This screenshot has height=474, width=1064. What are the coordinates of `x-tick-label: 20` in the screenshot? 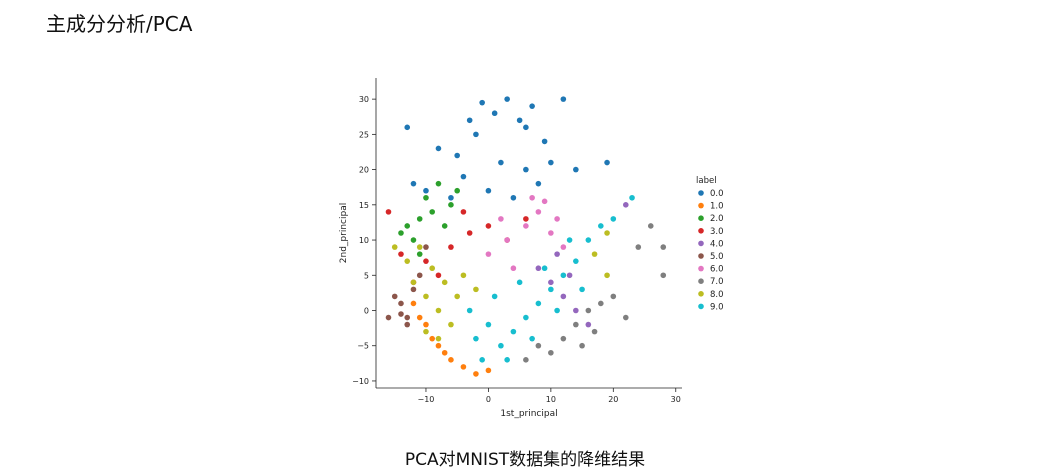 It's located at (613, 399).